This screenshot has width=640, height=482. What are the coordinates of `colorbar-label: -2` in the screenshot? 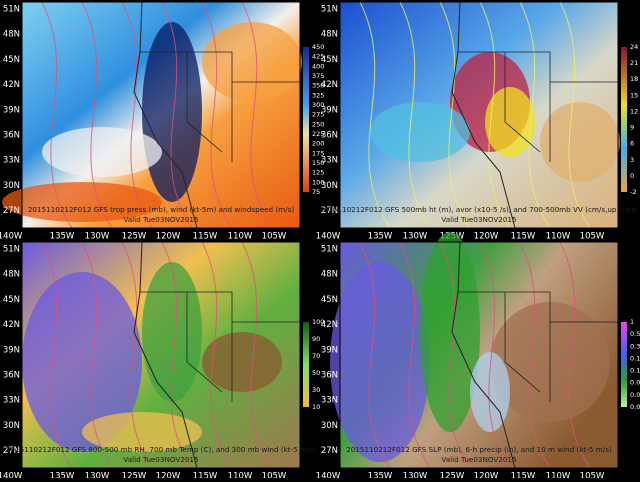 It's located at (633, 192).